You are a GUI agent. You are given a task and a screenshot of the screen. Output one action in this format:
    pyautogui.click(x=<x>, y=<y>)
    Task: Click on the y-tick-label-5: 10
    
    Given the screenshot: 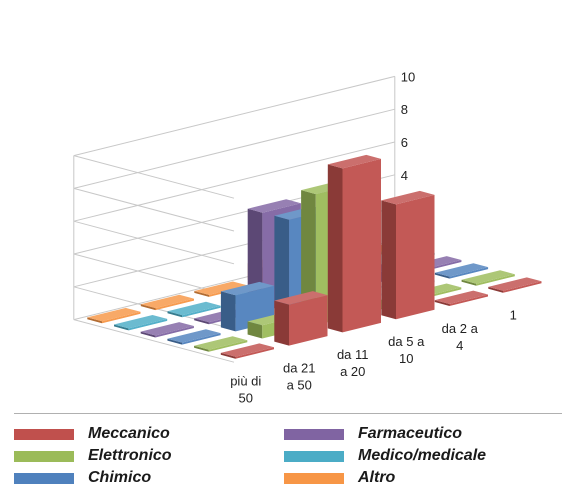 What is the action you would take?
    pyautogui.click(x=408, y=76)
    